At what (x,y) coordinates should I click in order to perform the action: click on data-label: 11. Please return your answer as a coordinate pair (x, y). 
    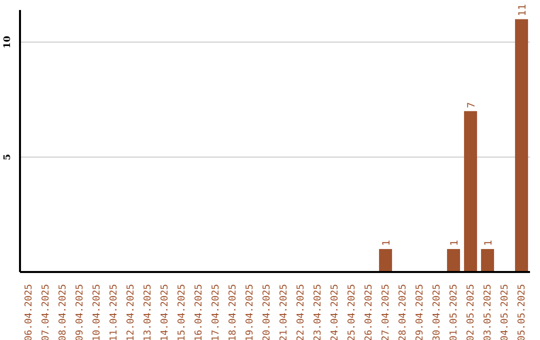
    Looking at the image, I should click on (523, 10).